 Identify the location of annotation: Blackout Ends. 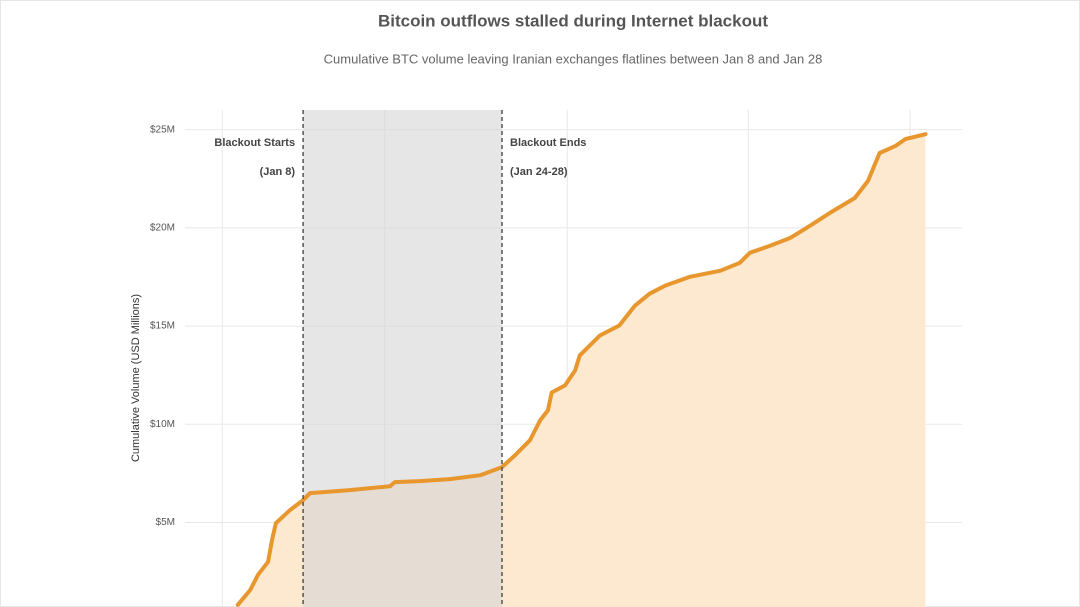
(548, 143).